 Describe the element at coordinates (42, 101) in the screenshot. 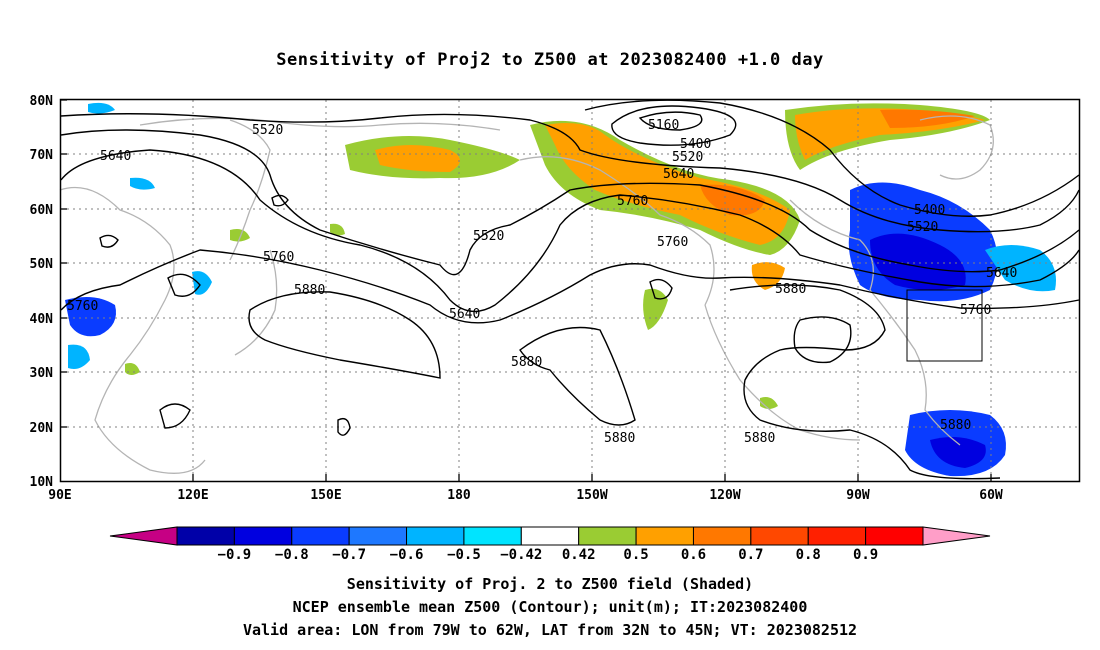

I see `lat-label: 80N` at that location.